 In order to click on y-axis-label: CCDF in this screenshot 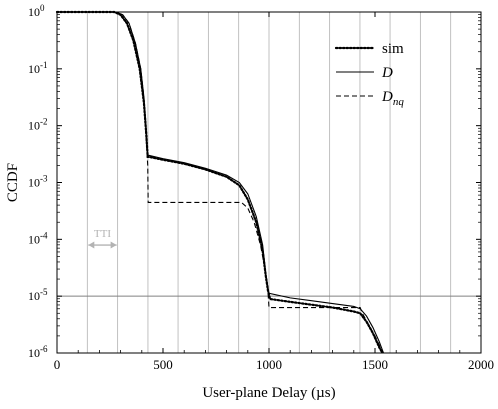, I will do `click(13, 182)`.